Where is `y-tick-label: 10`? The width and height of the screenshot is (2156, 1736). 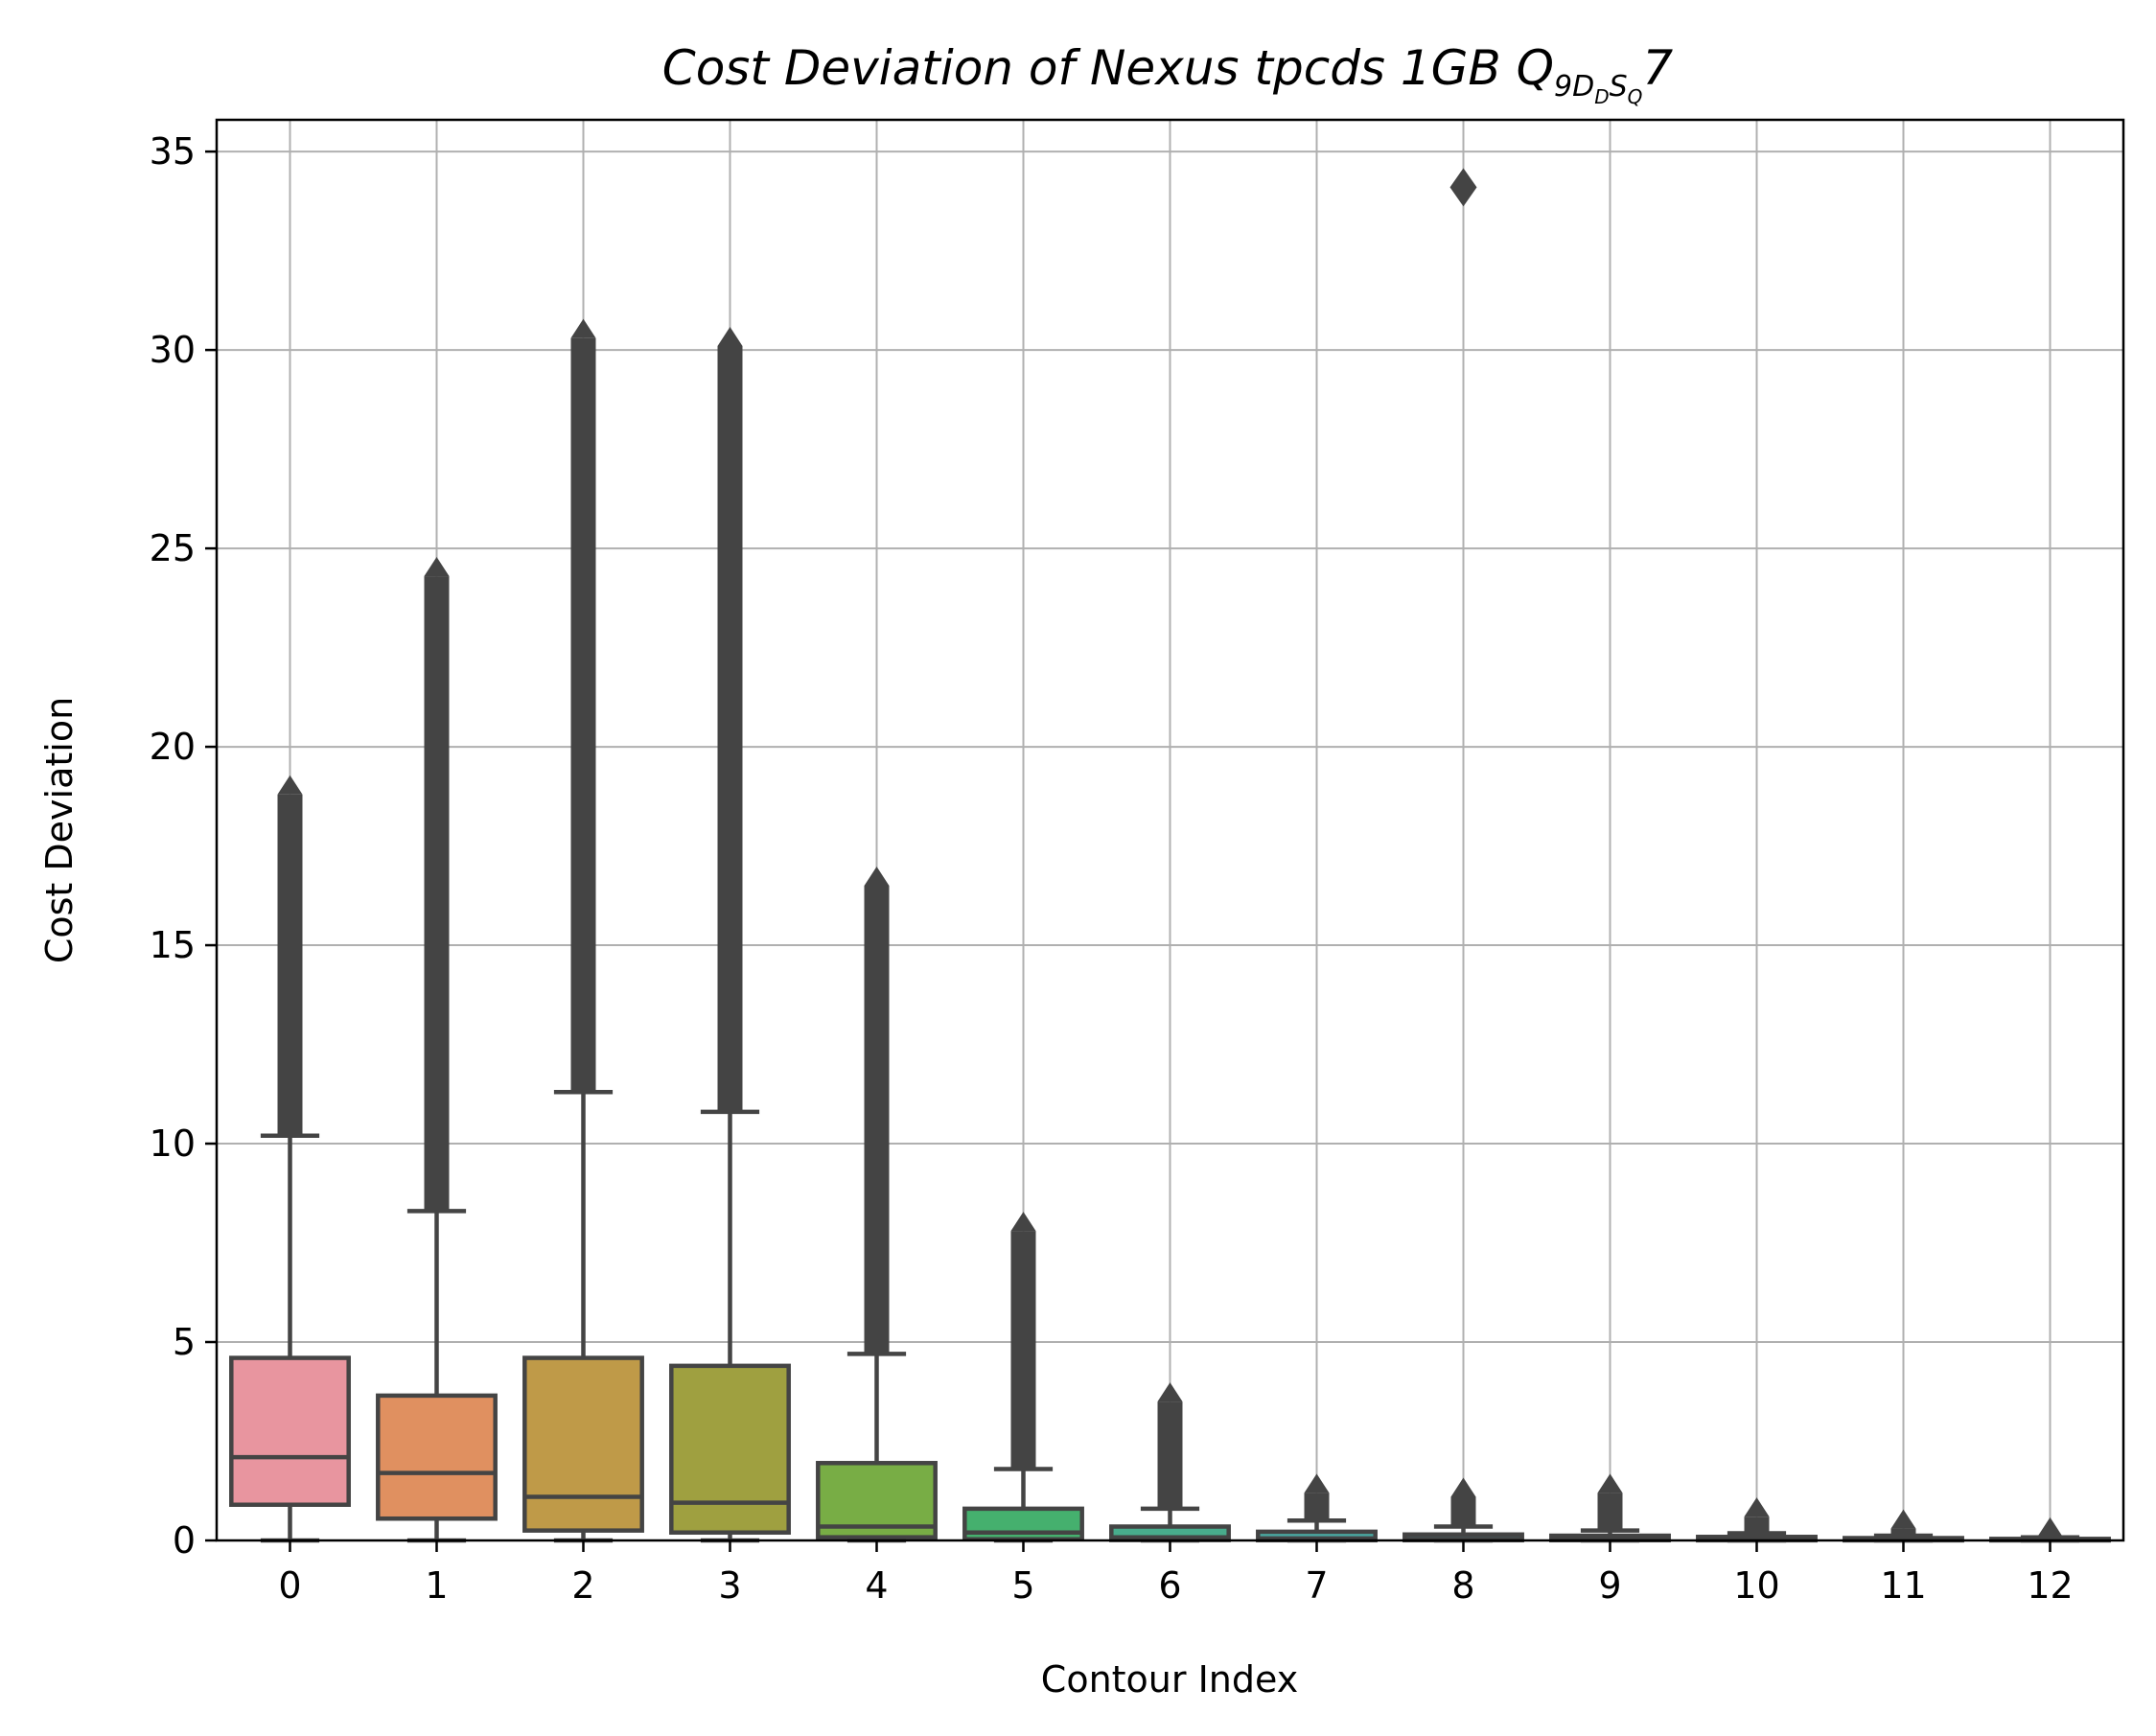 y-tick-label: 10 is located at coordinates (173, 1144).